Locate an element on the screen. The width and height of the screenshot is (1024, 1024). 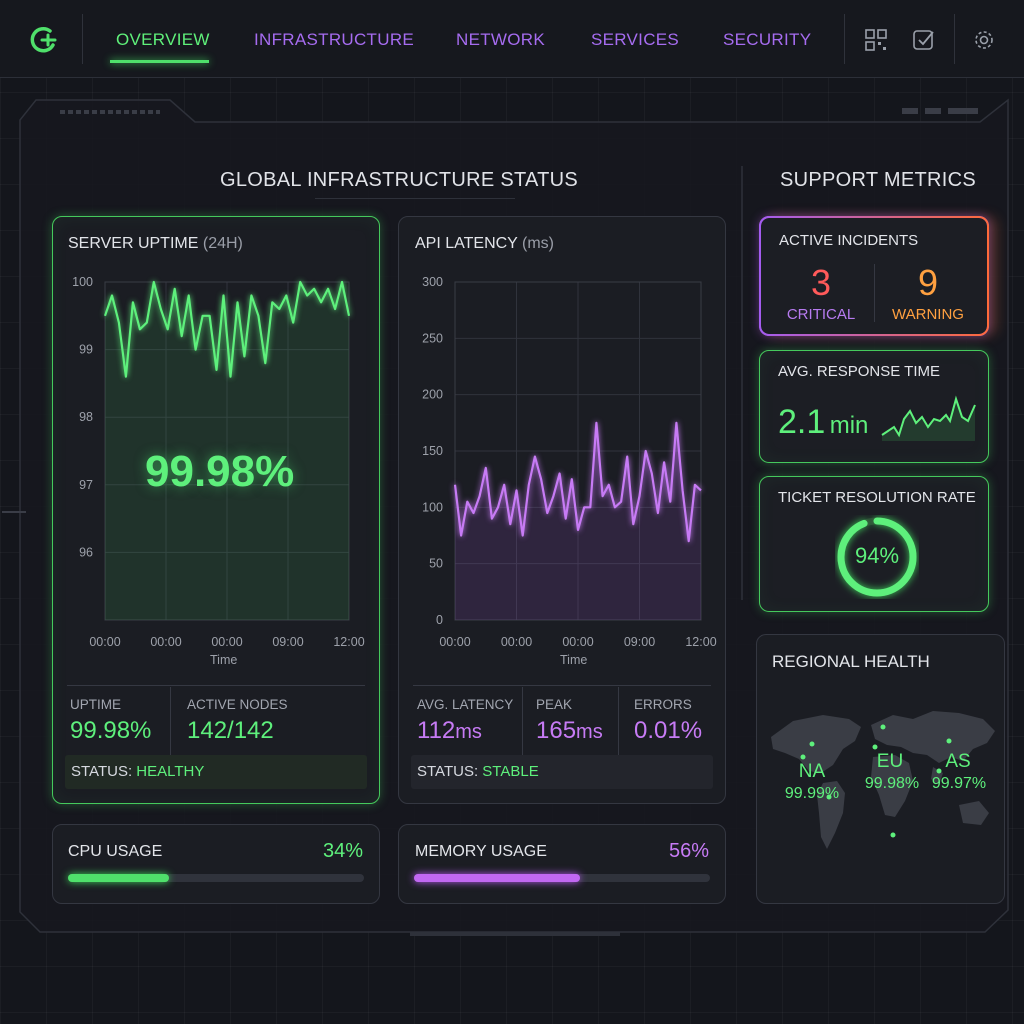
latency-y-tick-label: 150 is located at coordinates (432, 451).